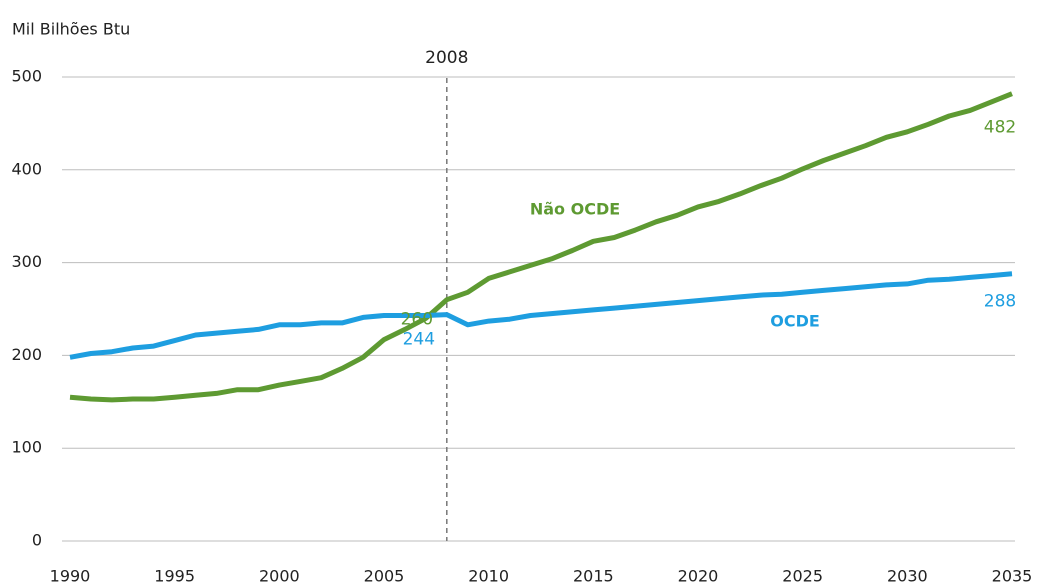  Describe the element at coordinates (26, 447) in the screenshot. I see `y-tick-label: 100` at that location.